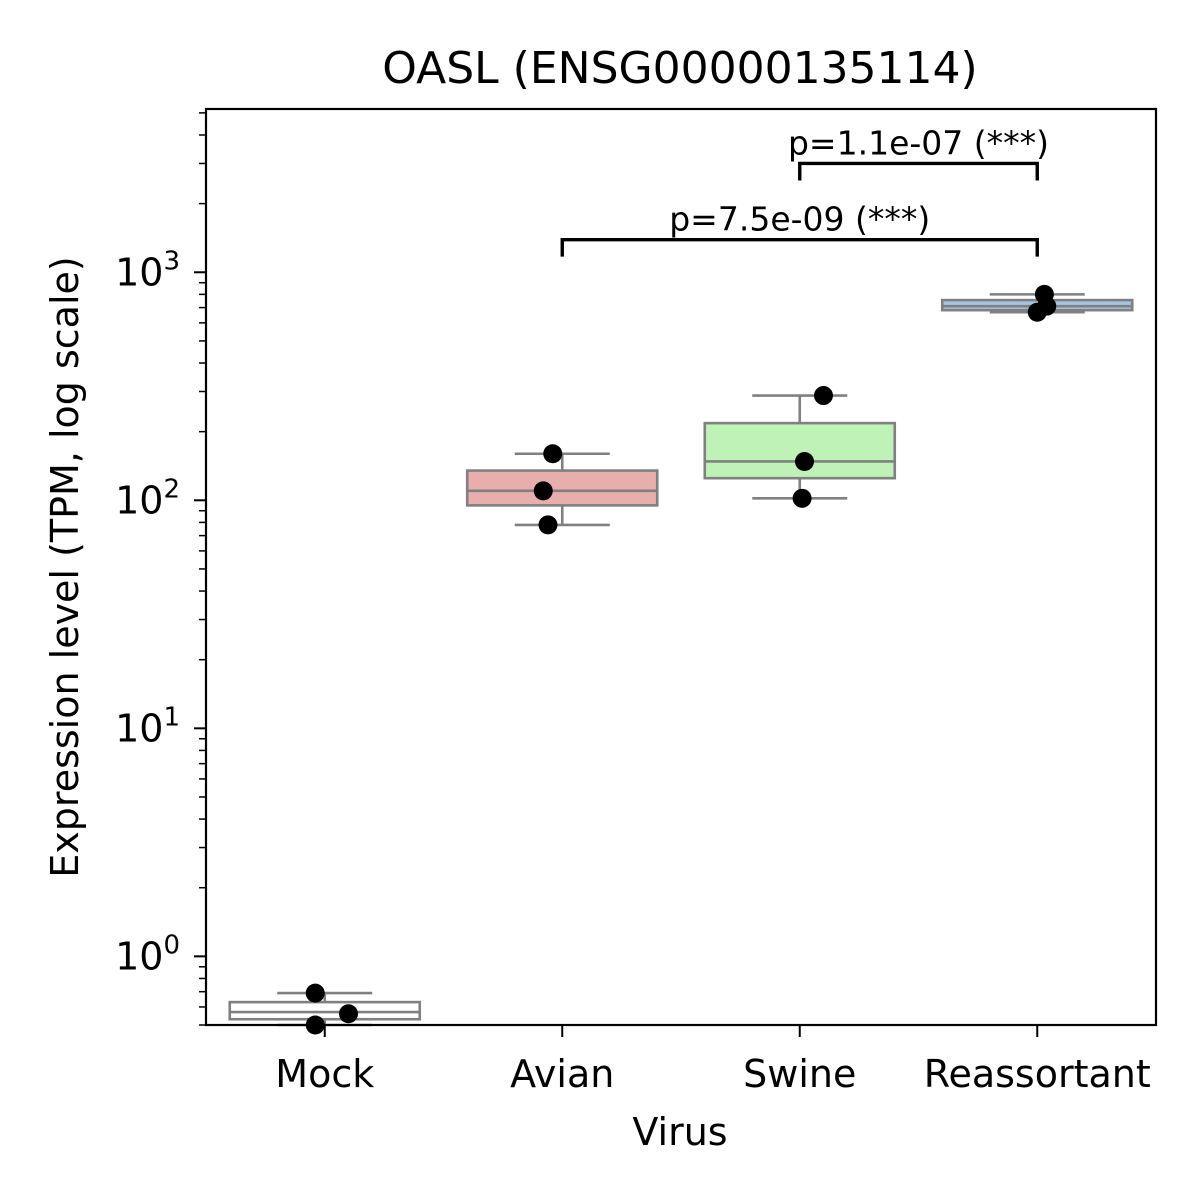 The width and height of the screenshot is (1200, 1200). I want to click on data-point-reassortant, so click(1037, 312).